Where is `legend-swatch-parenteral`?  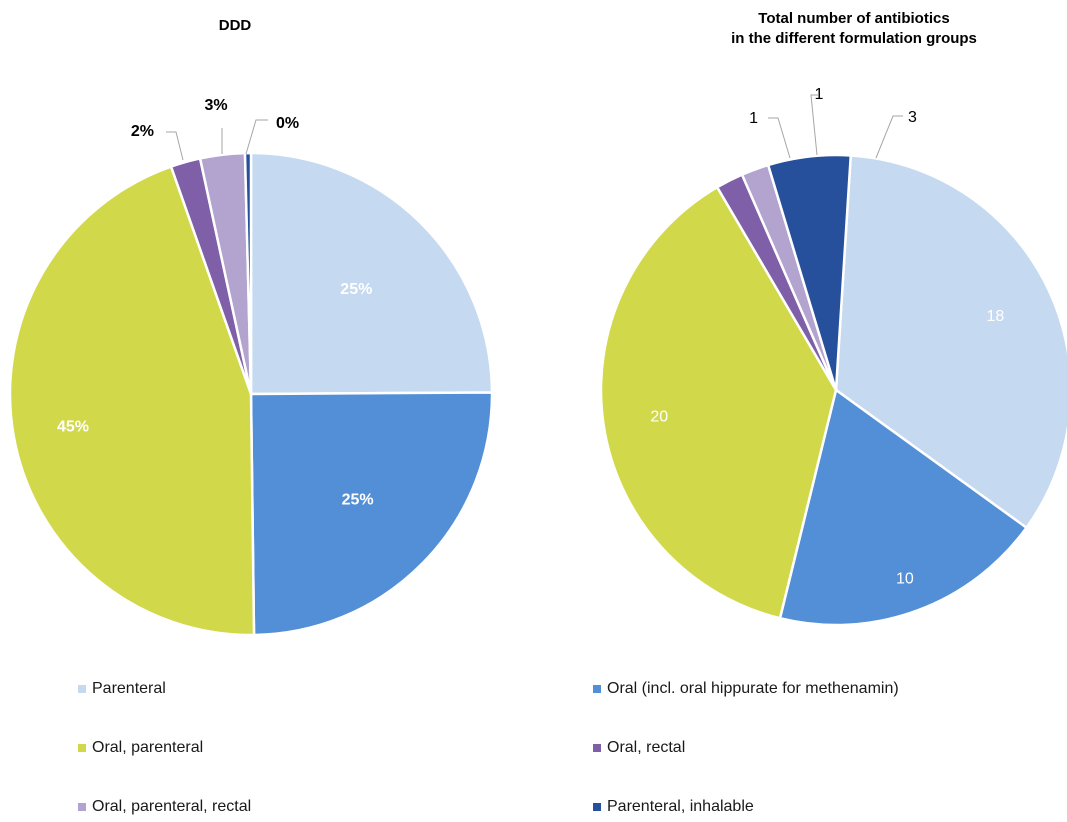 legend-swatch-parenteral is located at coordinates (82, 689).